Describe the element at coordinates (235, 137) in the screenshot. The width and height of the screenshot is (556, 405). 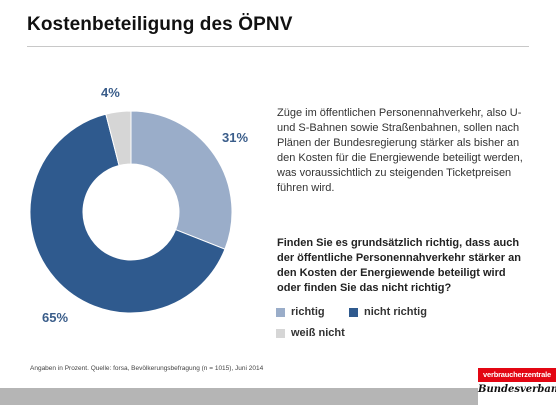
I see `label-richtig: 31%` at that location.